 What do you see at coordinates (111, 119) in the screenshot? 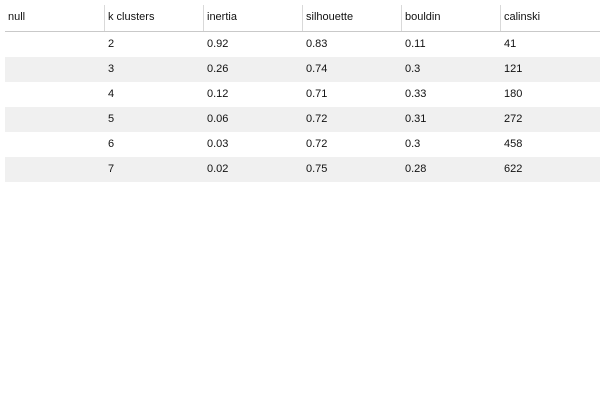
I see `table-cell: 5` at bounding box center [111, 119].